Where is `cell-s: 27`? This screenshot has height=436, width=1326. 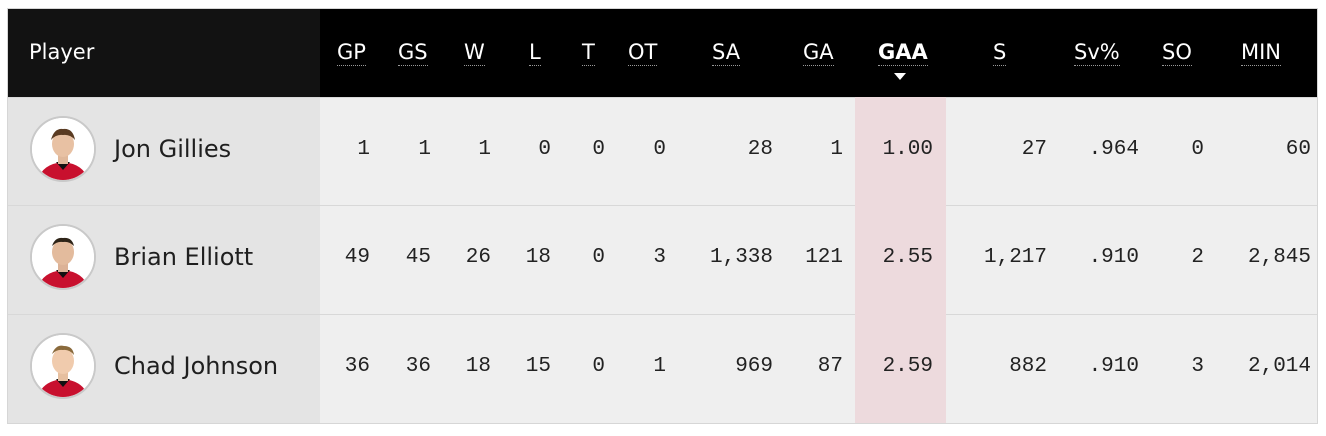 cell-s: 27 is located at coordinates (1034, 149).